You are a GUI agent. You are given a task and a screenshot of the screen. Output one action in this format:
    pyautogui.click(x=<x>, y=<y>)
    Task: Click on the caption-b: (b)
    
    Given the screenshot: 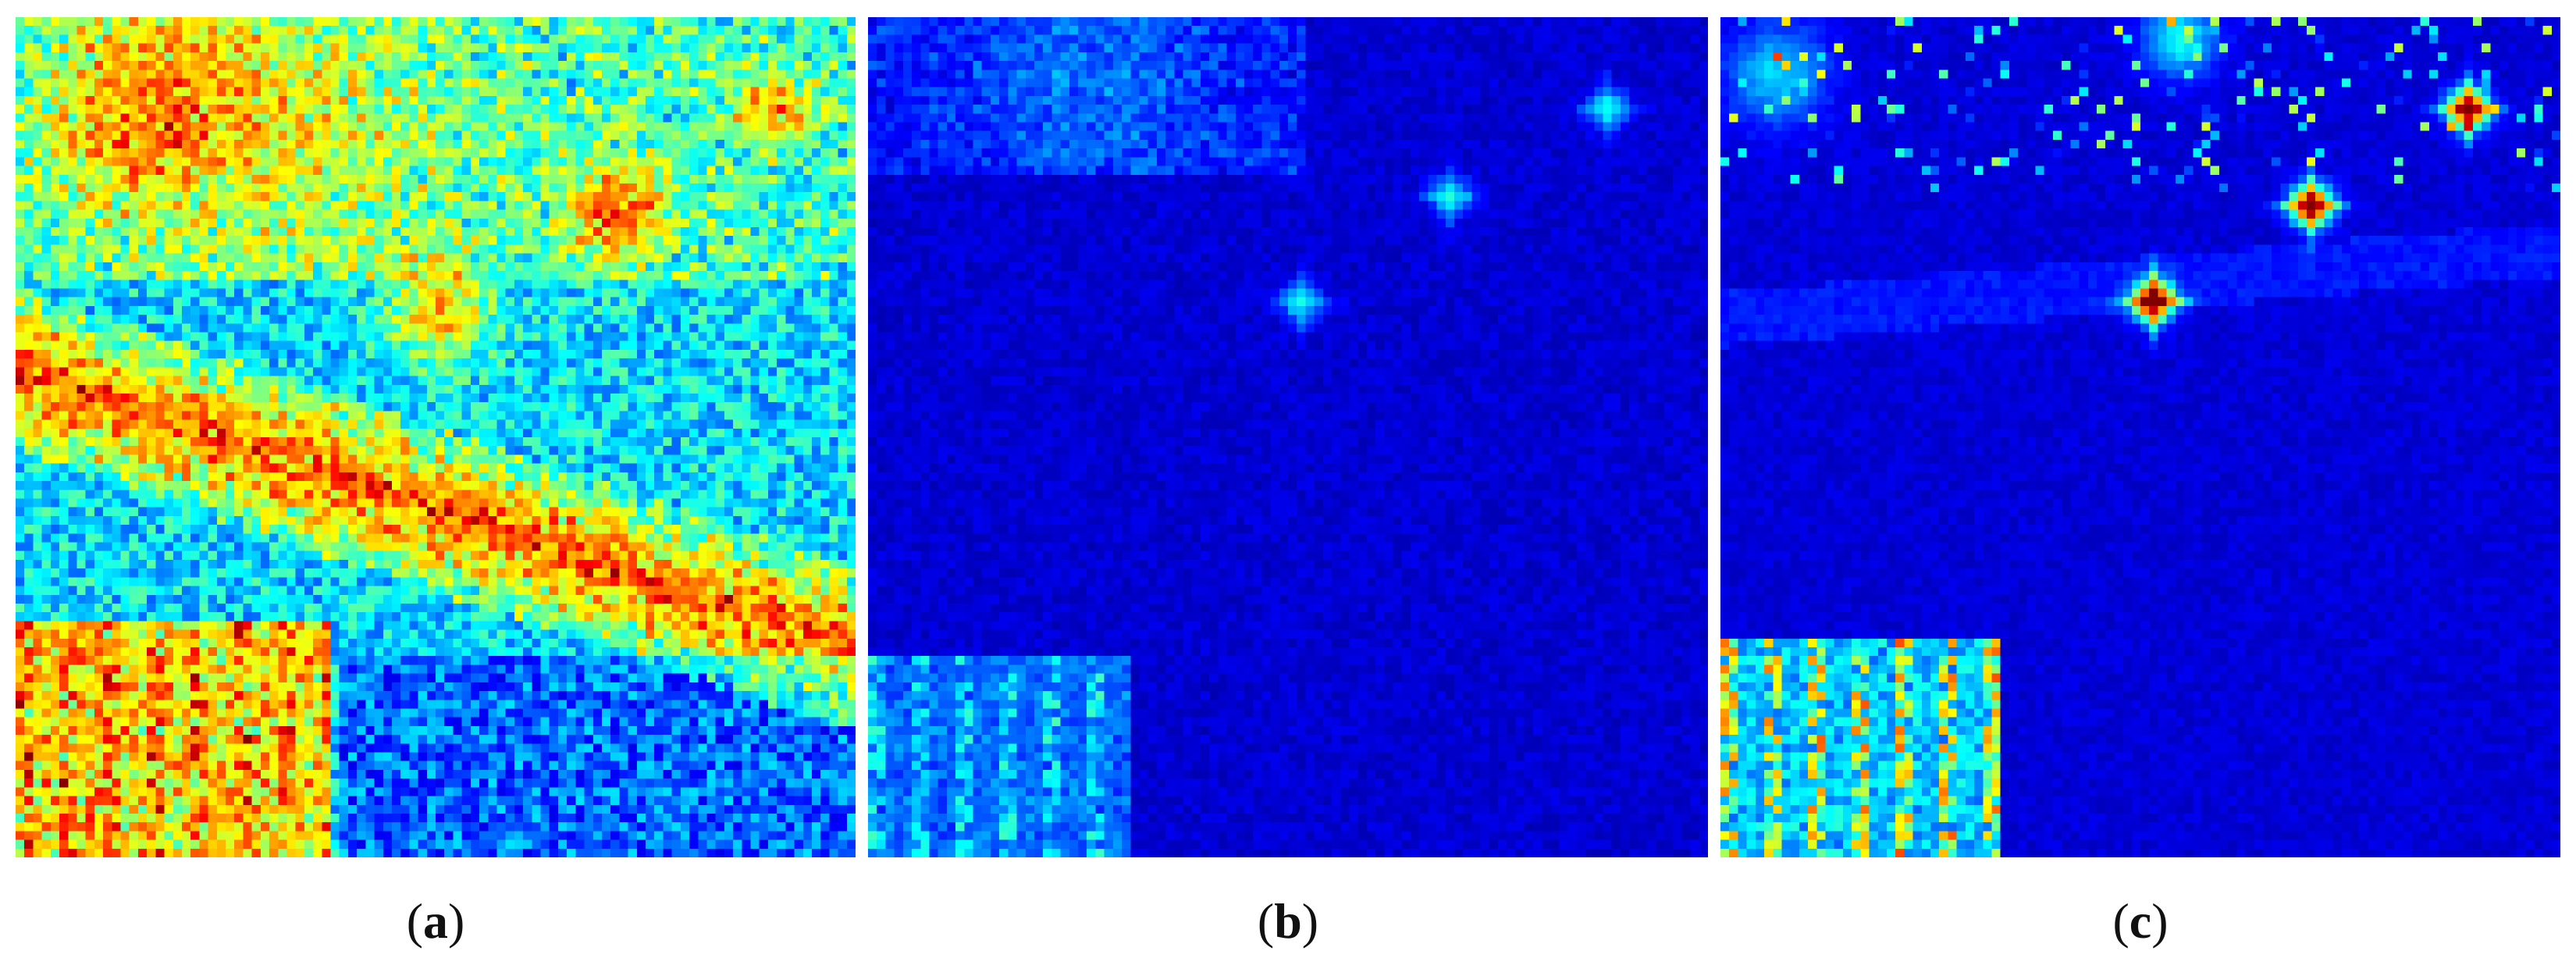 What is the action you would take?
    pyautogui.click(x=1288, y=921)
    